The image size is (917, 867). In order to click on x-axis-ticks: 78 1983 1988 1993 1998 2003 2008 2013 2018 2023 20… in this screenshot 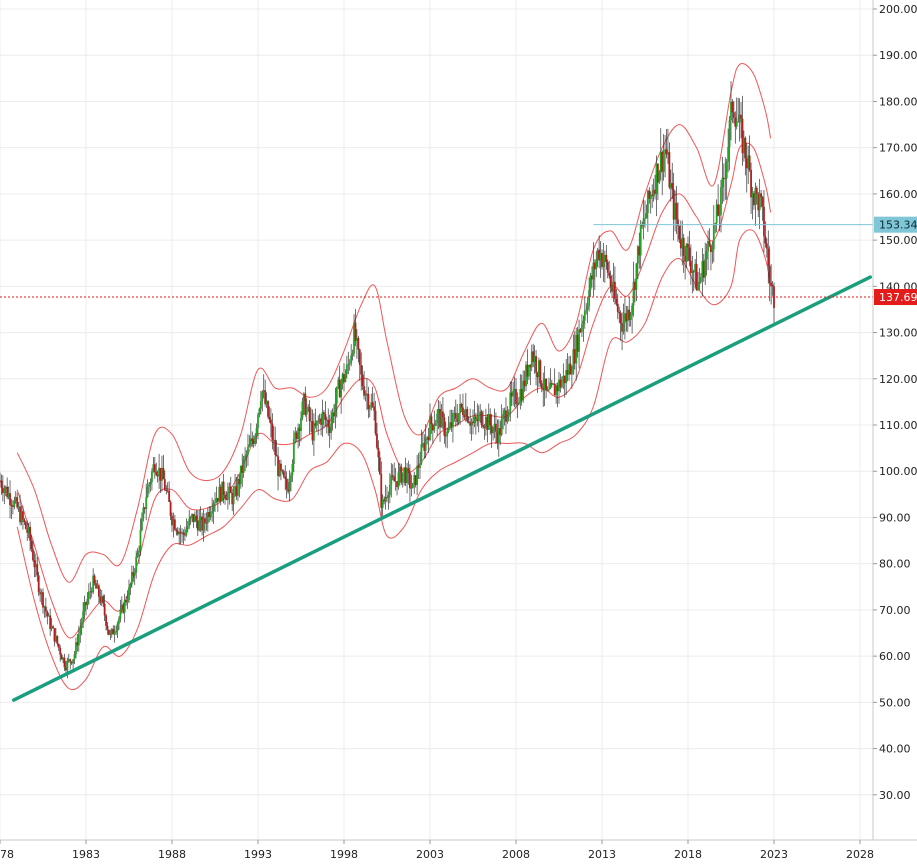, I will do `click(437, 850)`.